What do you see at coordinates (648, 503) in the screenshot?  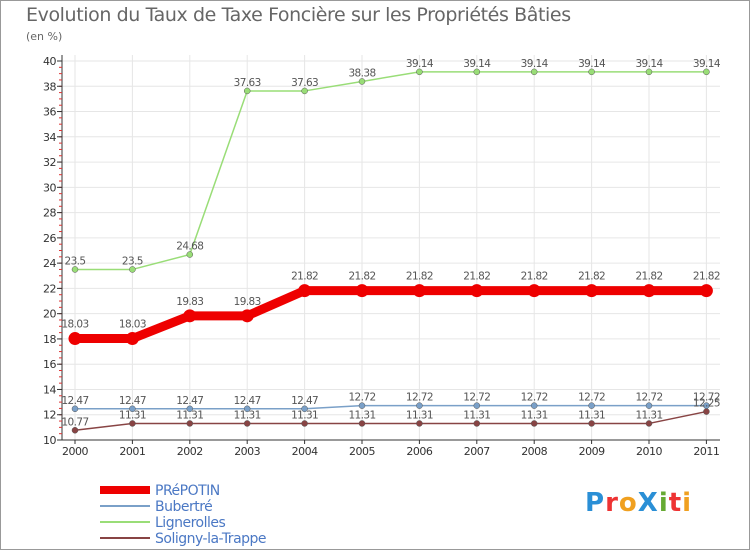 I see `logo-letter: X` at bounding box center [648, 503].